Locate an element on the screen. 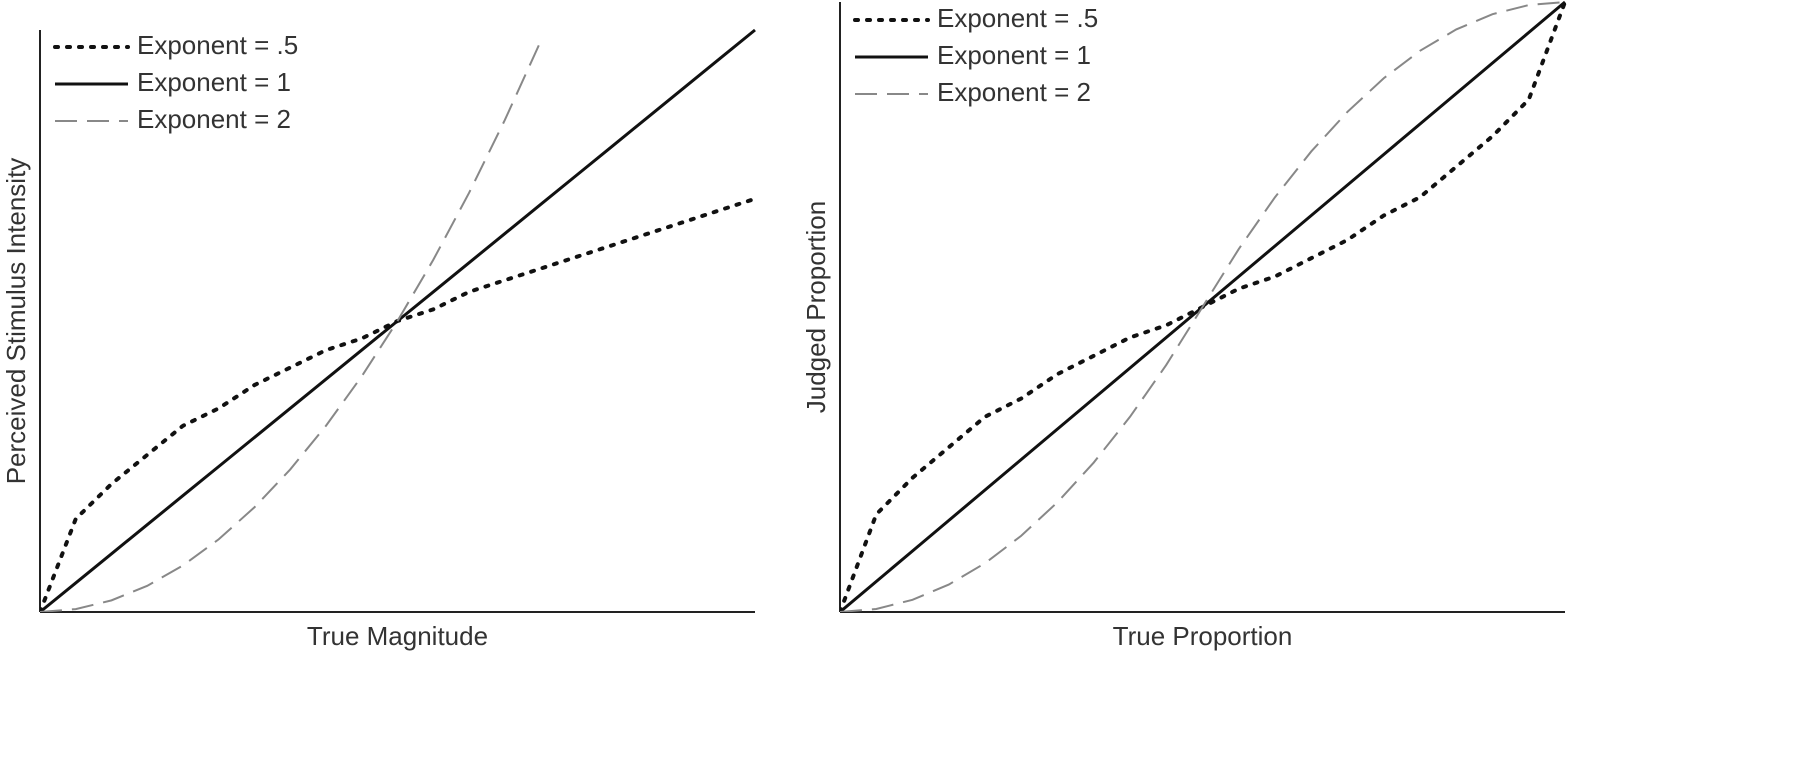  y-axis-label: Judged Proportion is located at coordinates (816, 307).